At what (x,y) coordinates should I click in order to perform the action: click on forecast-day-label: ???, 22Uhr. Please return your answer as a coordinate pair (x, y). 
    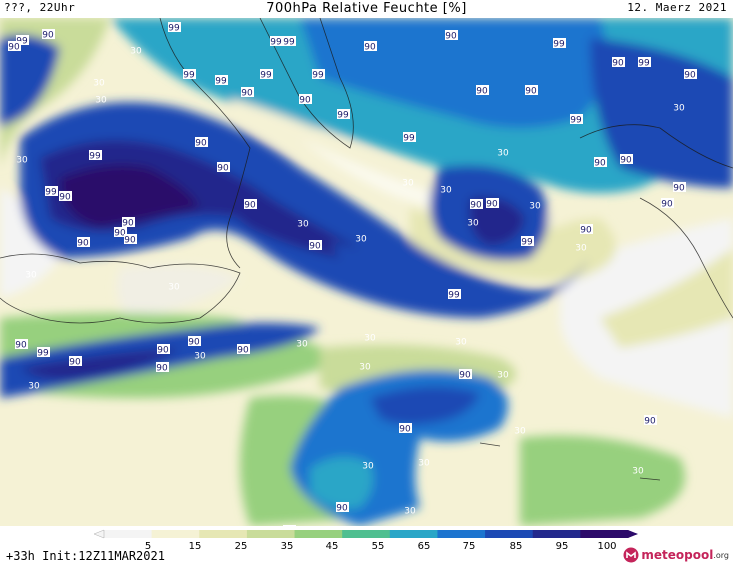
    Looking at the image, I should click on (40, 7).